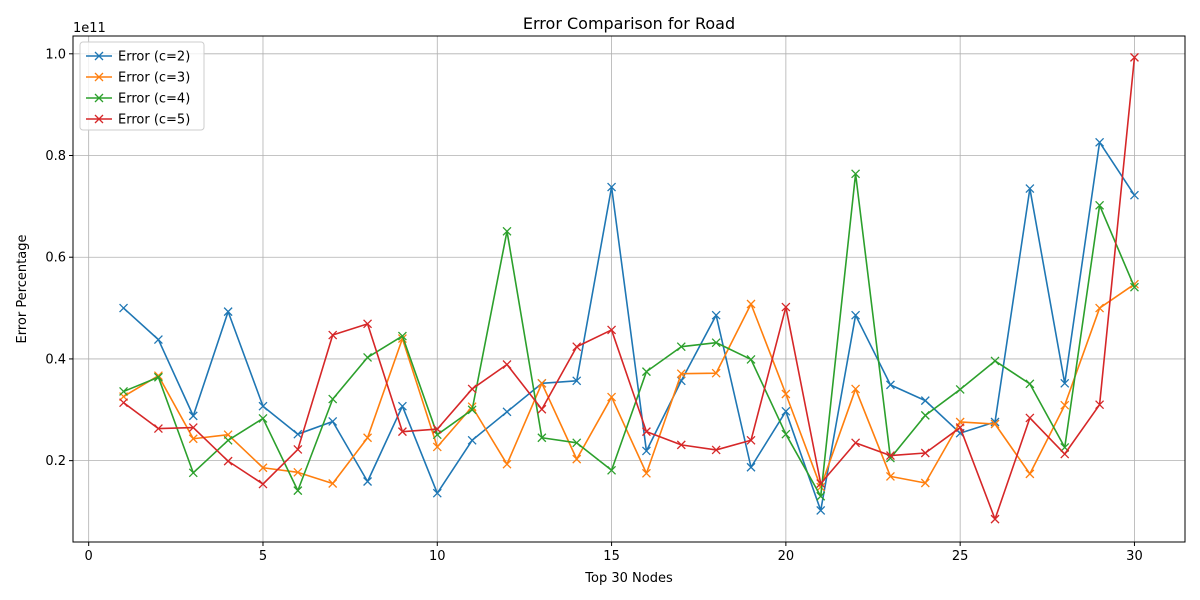  Describe the element at coordinates (55, 359) in the screenshot. I see `y-tick-label: 0.4` at that location.